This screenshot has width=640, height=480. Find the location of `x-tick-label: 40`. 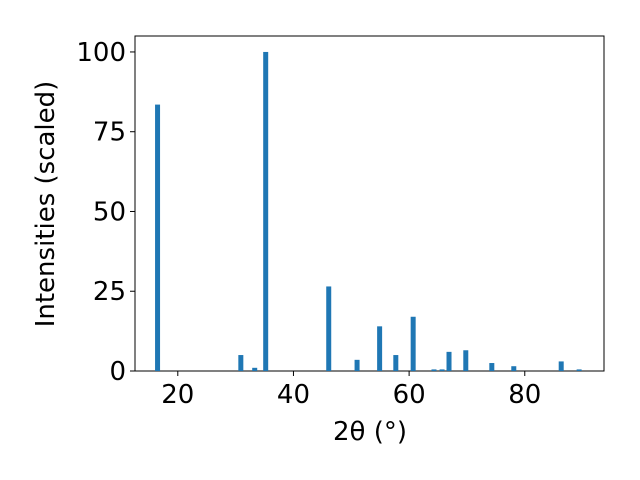

x-tick-label: 40 is located at coordinates (293, 395).